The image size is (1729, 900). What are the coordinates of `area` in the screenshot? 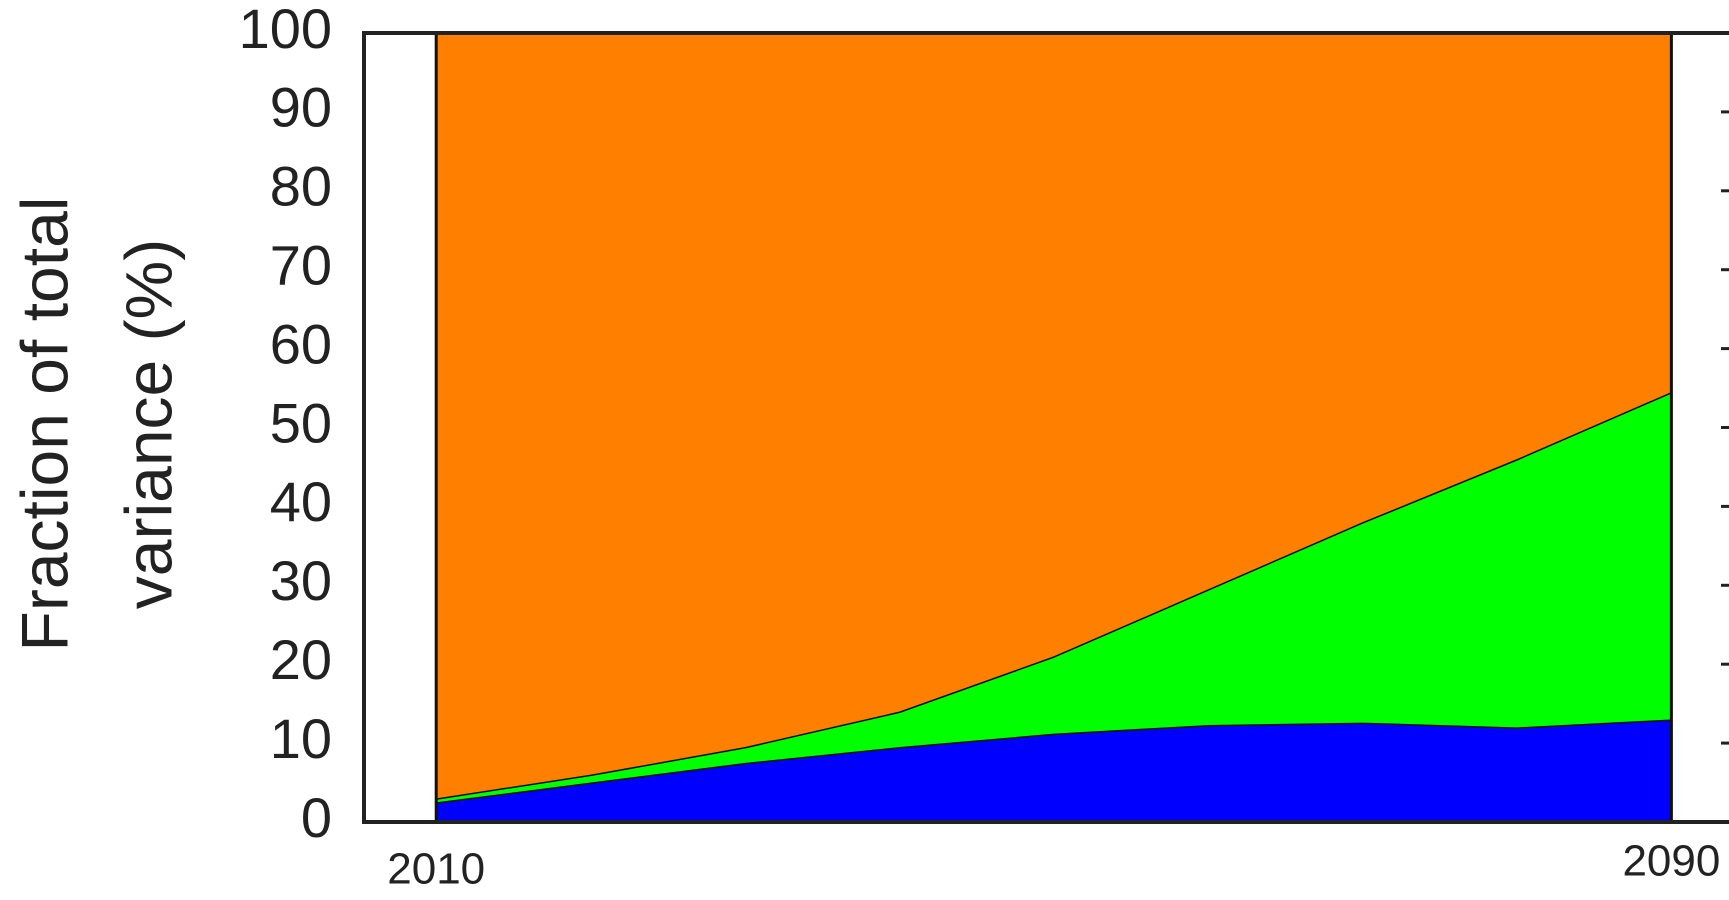 It's located at (1054, 770).